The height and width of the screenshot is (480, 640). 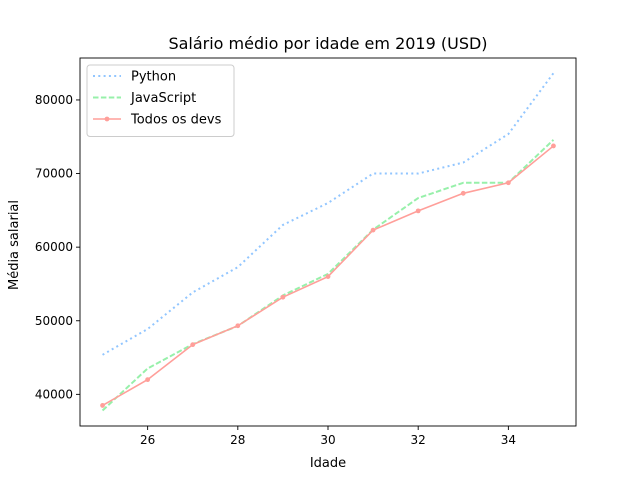 I want to click on y-tick-label: 40000, so click(x=54, y=394).